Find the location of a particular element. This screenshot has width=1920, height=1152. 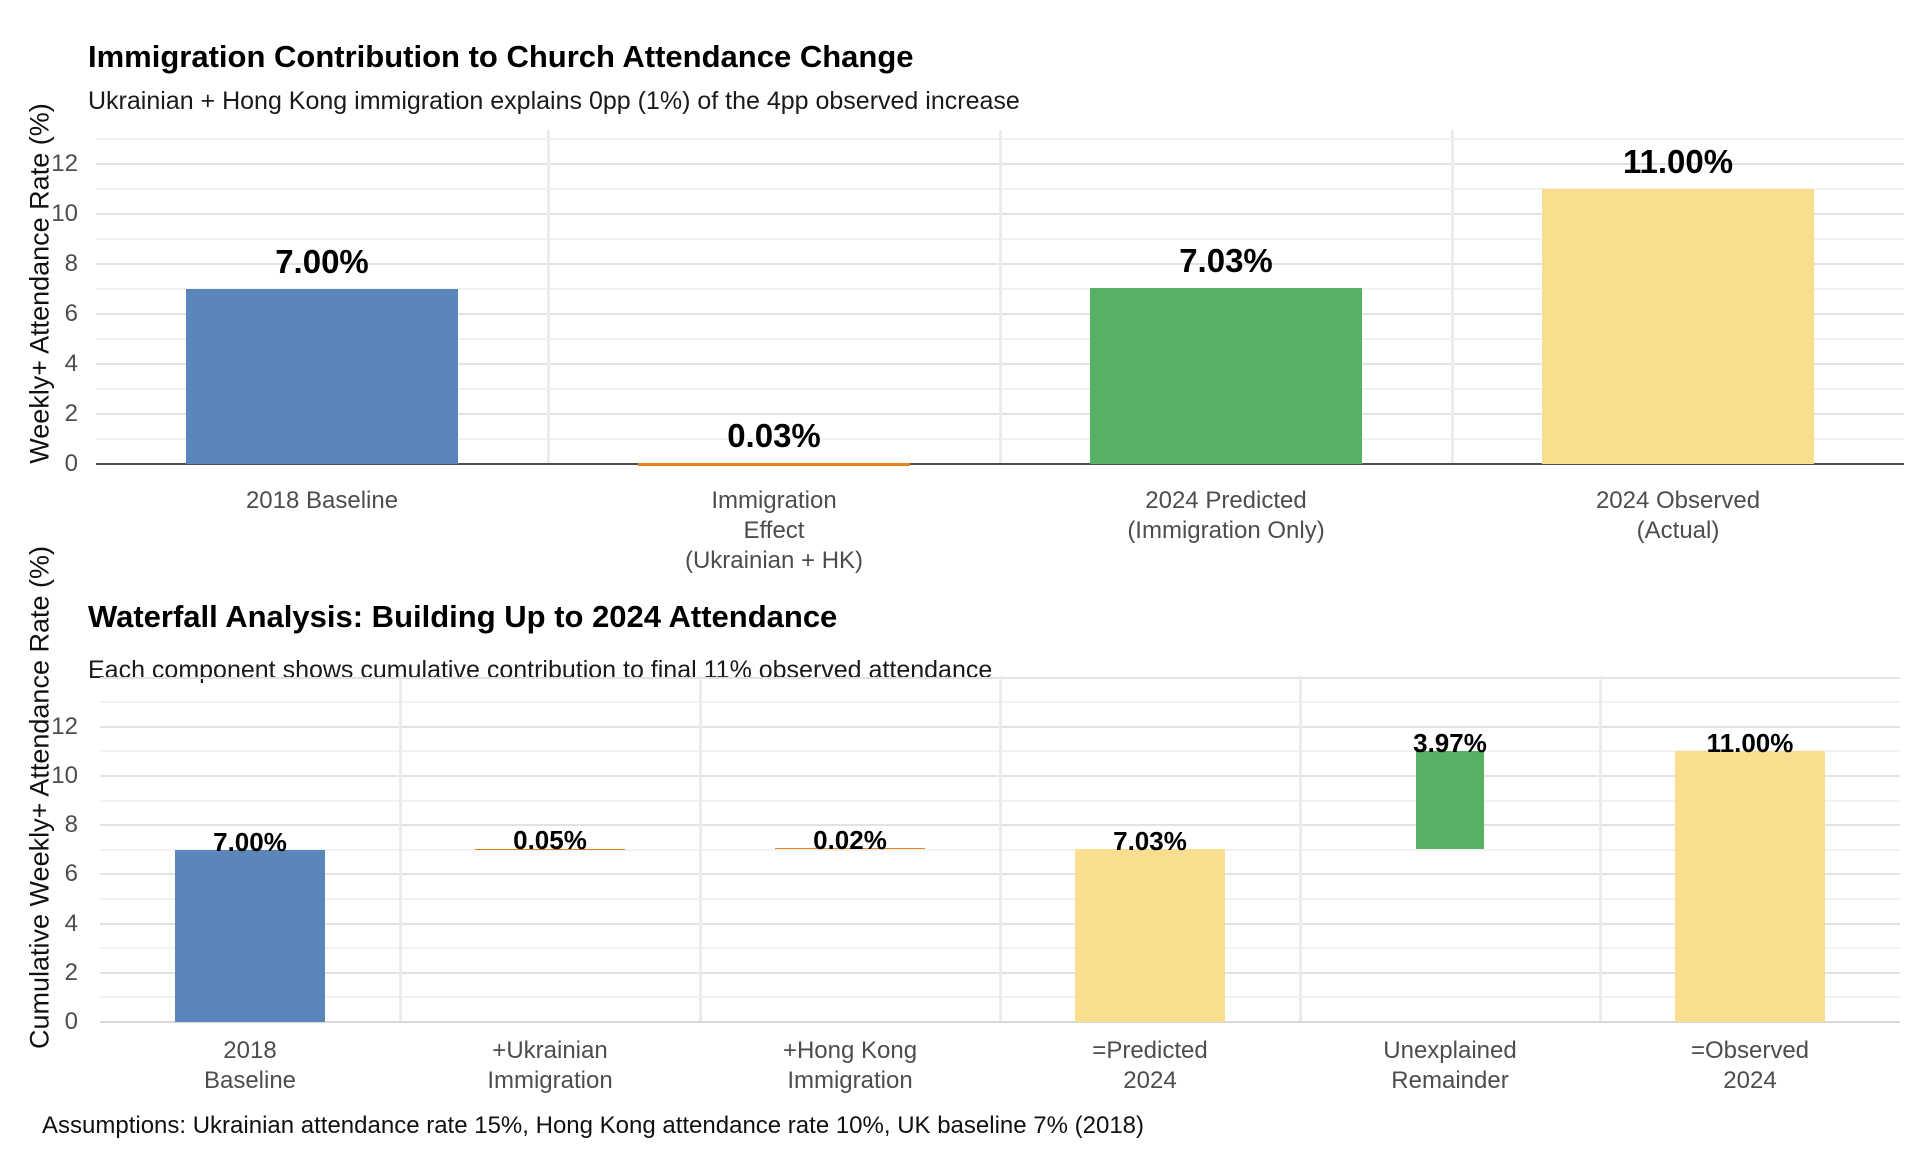

x-category-label-2024-observed-actual: 2024 Observed (Actual) is located at coordinates (1678, 515).